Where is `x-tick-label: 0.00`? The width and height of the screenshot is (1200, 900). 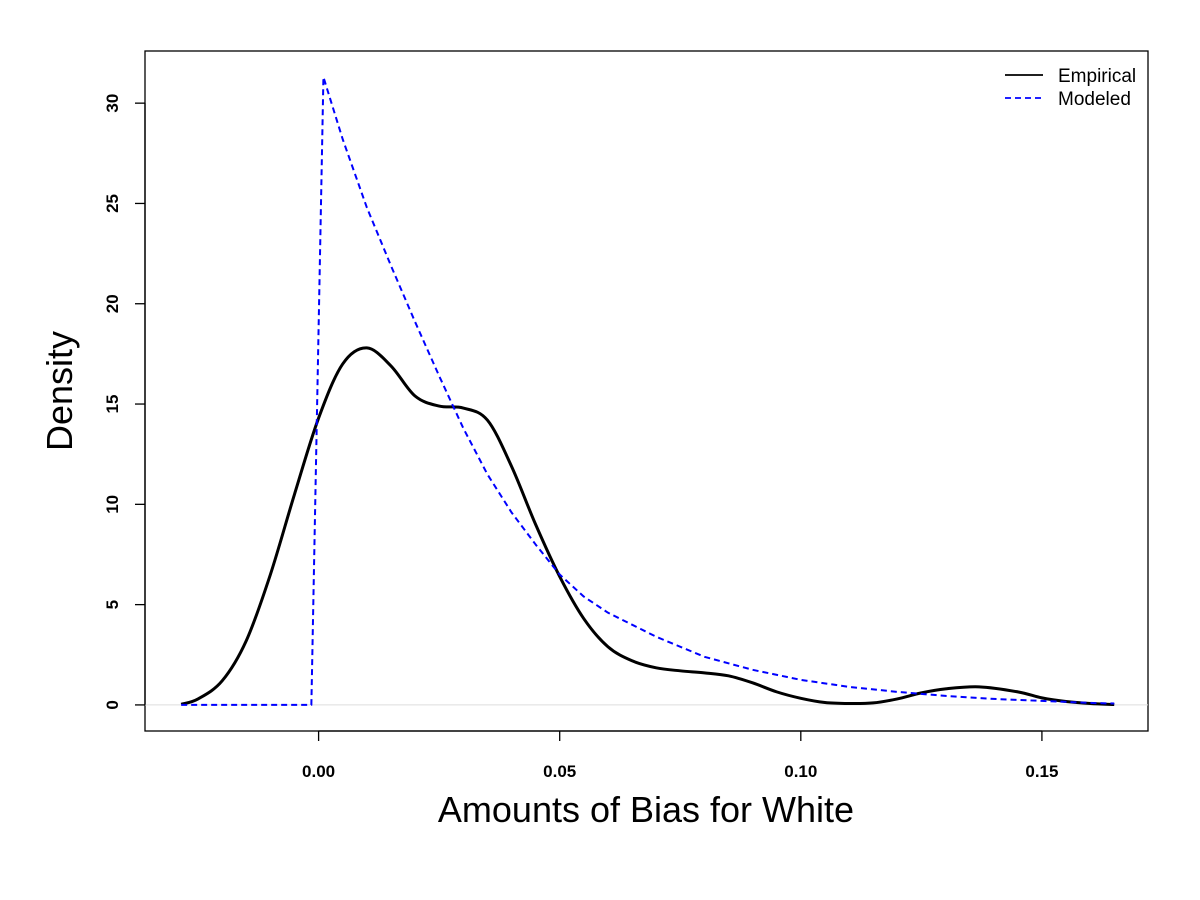
x-tick-label: 0.00 is located at coordinates (318, 771).